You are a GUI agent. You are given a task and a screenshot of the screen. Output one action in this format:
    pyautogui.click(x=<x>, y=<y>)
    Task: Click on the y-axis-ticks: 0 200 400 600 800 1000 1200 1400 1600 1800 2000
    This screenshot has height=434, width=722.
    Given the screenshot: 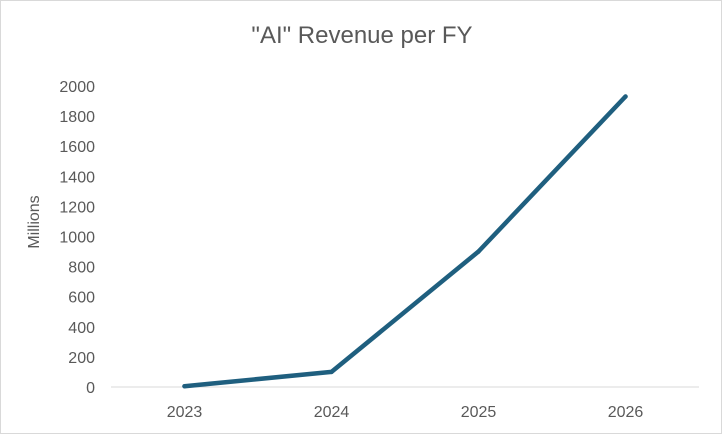 What is the action you would take?
    pyautogui.click(x=77, y=238)
    